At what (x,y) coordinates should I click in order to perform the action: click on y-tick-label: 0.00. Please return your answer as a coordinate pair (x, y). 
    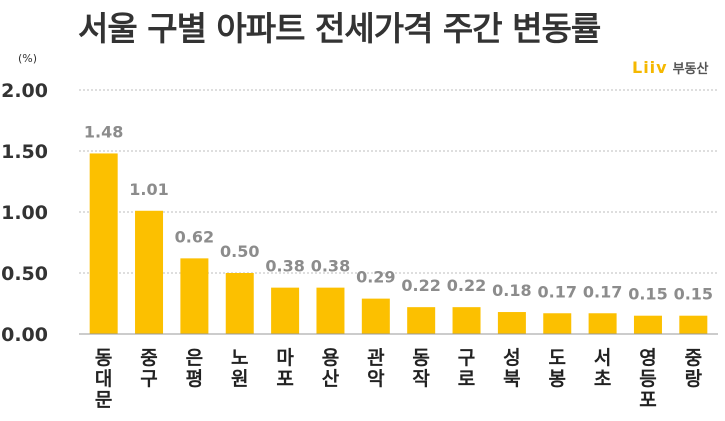
    Looking at the image, I should click on (24, 335).